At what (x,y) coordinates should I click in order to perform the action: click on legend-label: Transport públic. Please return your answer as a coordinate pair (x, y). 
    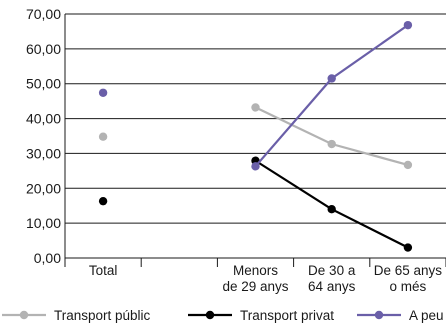
    Looking at the image, I should click on (102, 315).